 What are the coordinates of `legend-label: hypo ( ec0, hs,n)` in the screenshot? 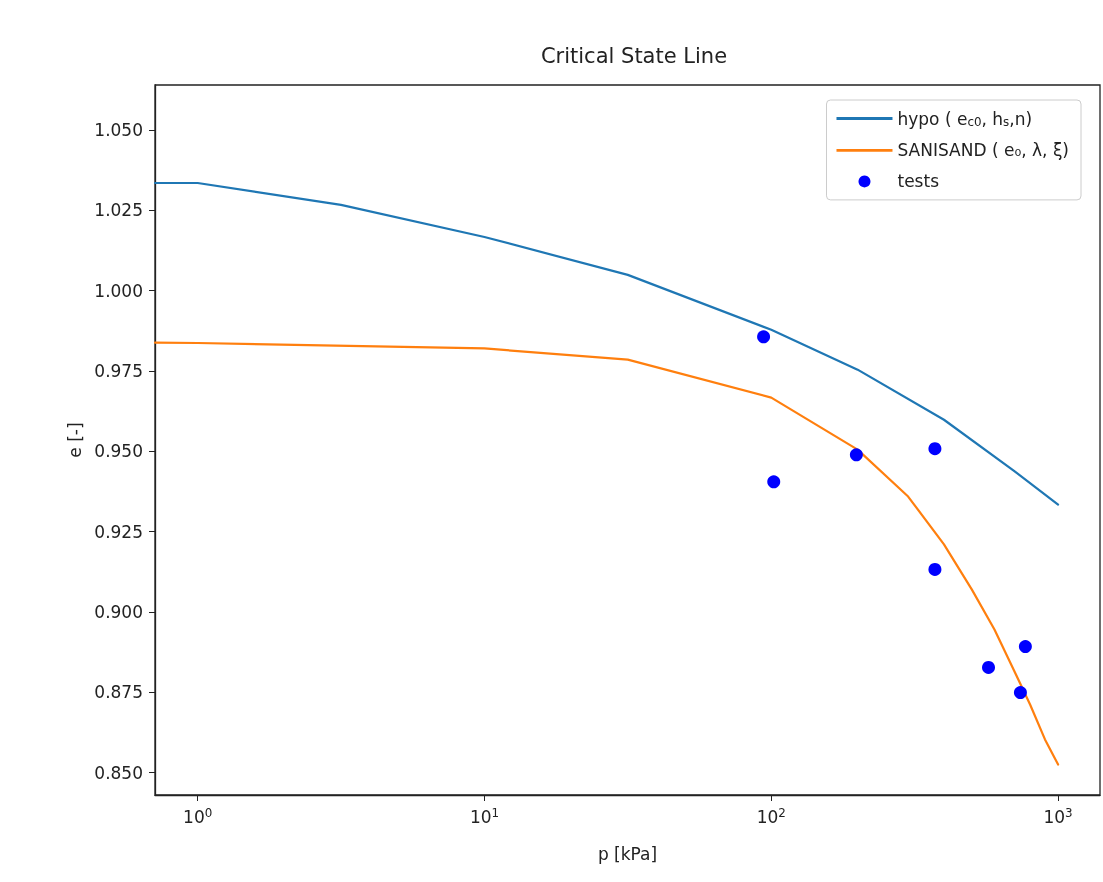 It's located at (965, 118).